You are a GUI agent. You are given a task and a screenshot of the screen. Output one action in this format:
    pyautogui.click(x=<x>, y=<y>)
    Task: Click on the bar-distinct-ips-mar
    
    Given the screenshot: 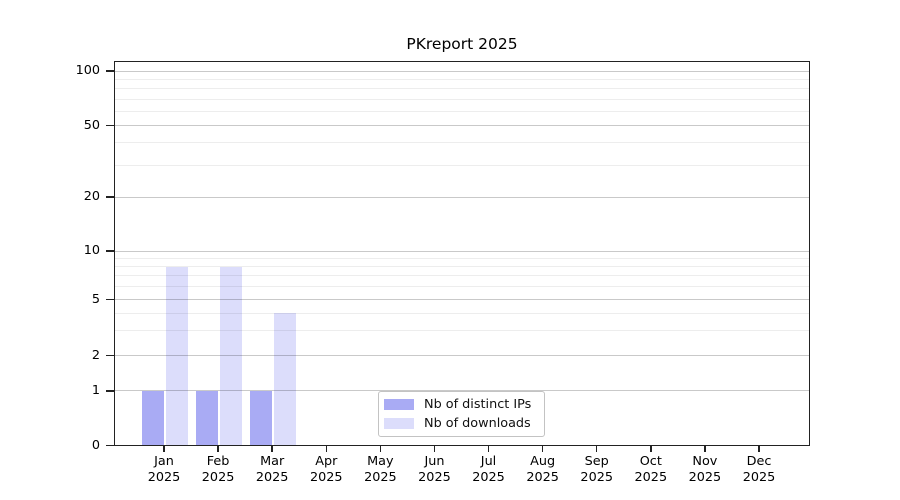 What is the action you would take?
    pyautogui.click(x=260, y=418)
    